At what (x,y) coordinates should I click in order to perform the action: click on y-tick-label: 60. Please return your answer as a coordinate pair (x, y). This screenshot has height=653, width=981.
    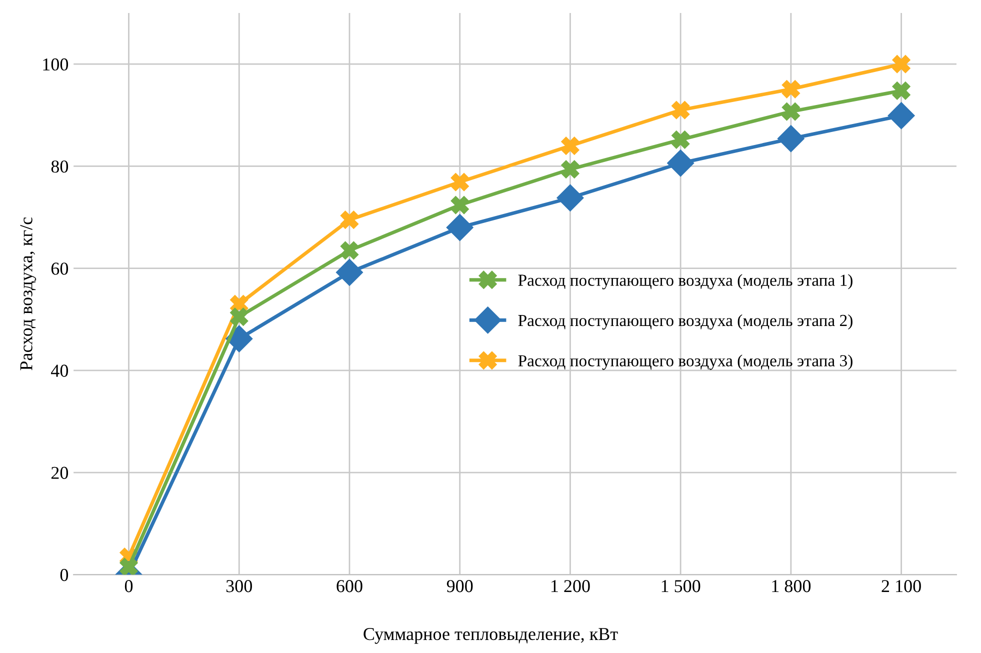
    Looking at the image, I should click on (59, 268).